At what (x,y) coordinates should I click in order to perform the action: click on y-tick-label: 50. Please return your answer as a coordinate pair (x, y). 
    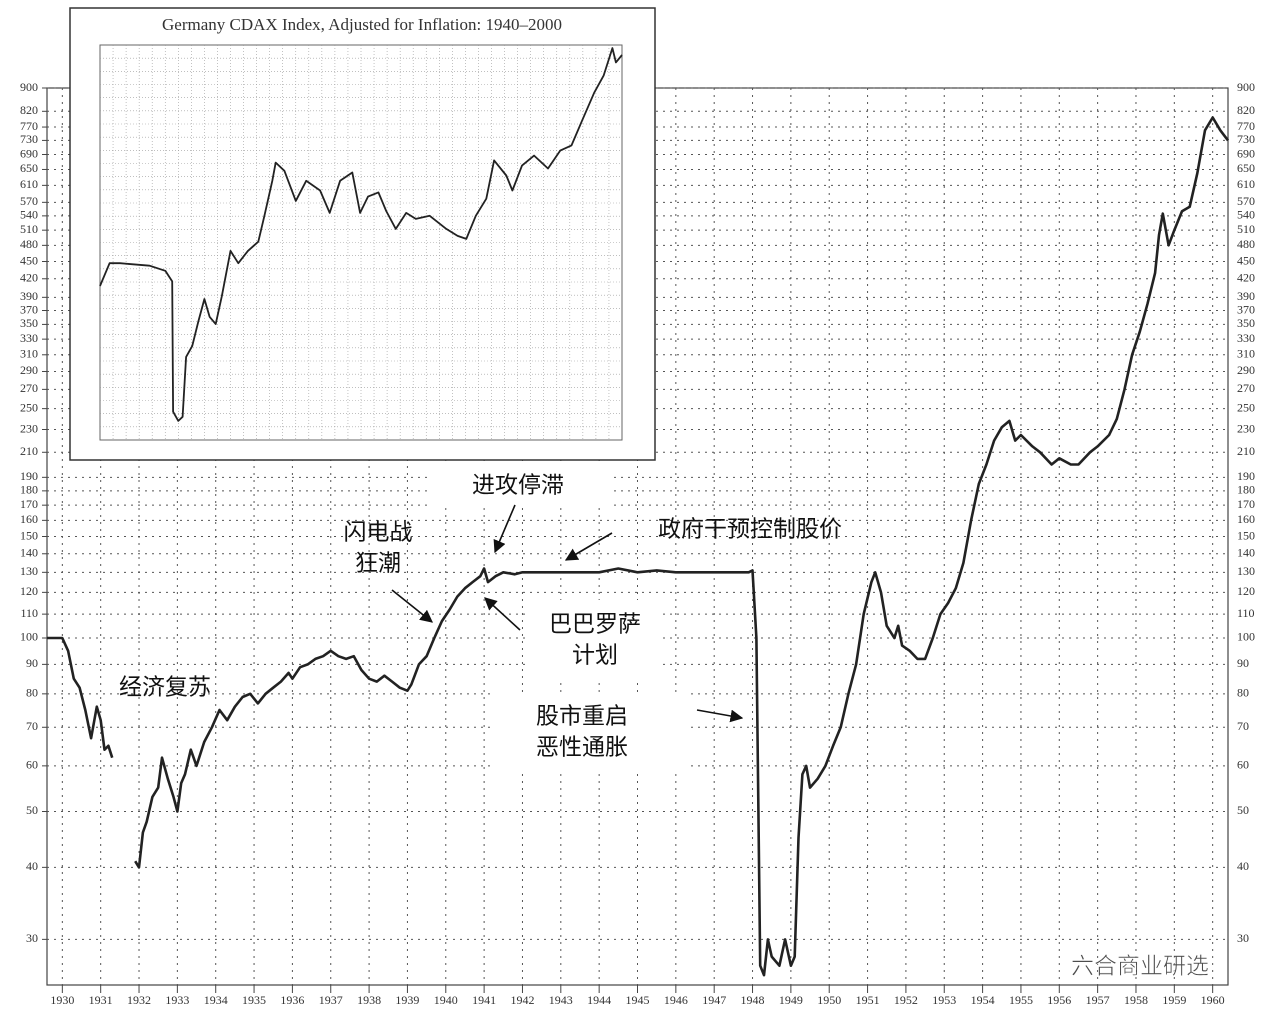
    Looking at the image, I should click on (32, 810).